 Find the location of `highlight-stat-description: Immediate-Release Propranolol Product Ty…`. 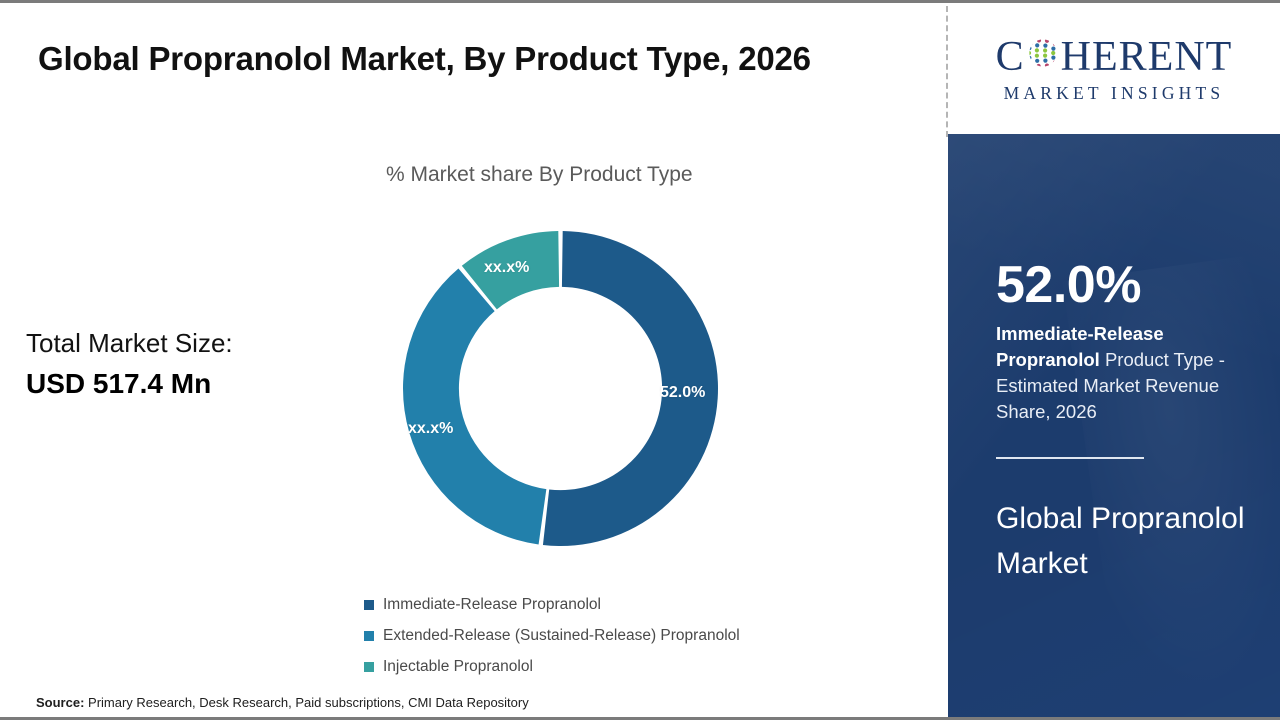

highlight-stat-description: Immediate-Release Propranolol Product Ty… is located at coordinates (1127, 373).